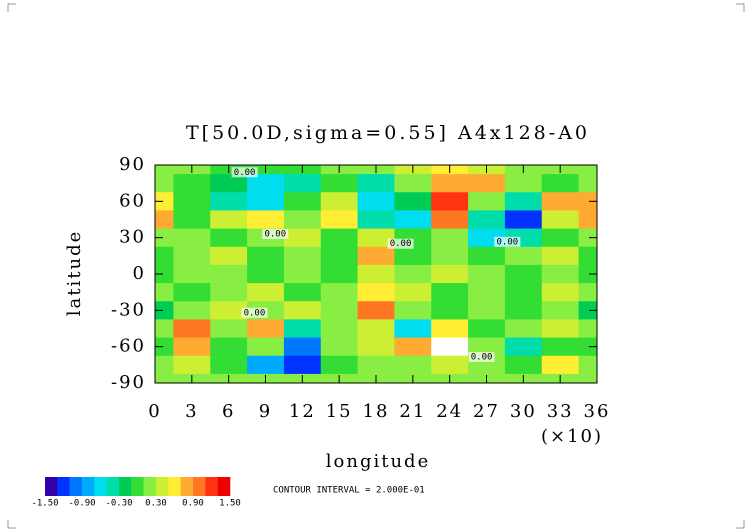 This screenshot has width=752, height=532. I want to click on x-tick-label: 33, so click(560, 411).